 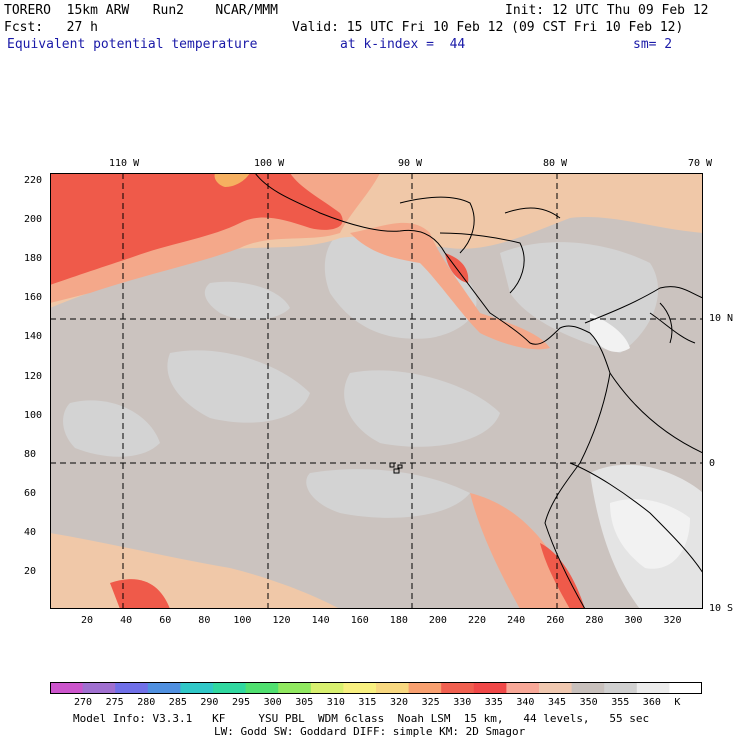 What do you see at coordinates (610, 333) in the screenshot?
I see `cold-patch-north` at bounding box center [610, 333].